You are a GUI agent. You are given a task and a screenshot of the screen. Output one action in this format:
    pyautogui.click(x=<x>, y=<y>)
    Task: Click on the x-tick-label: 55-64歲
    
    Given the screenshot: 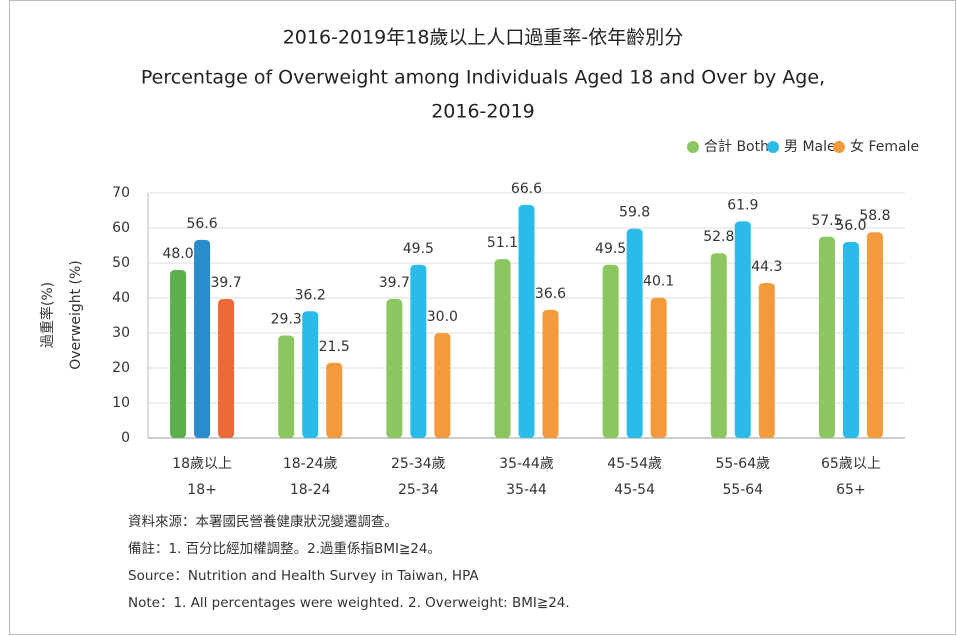 What is the action you would take?
    pyautogui.click(x=742, y=464)
    